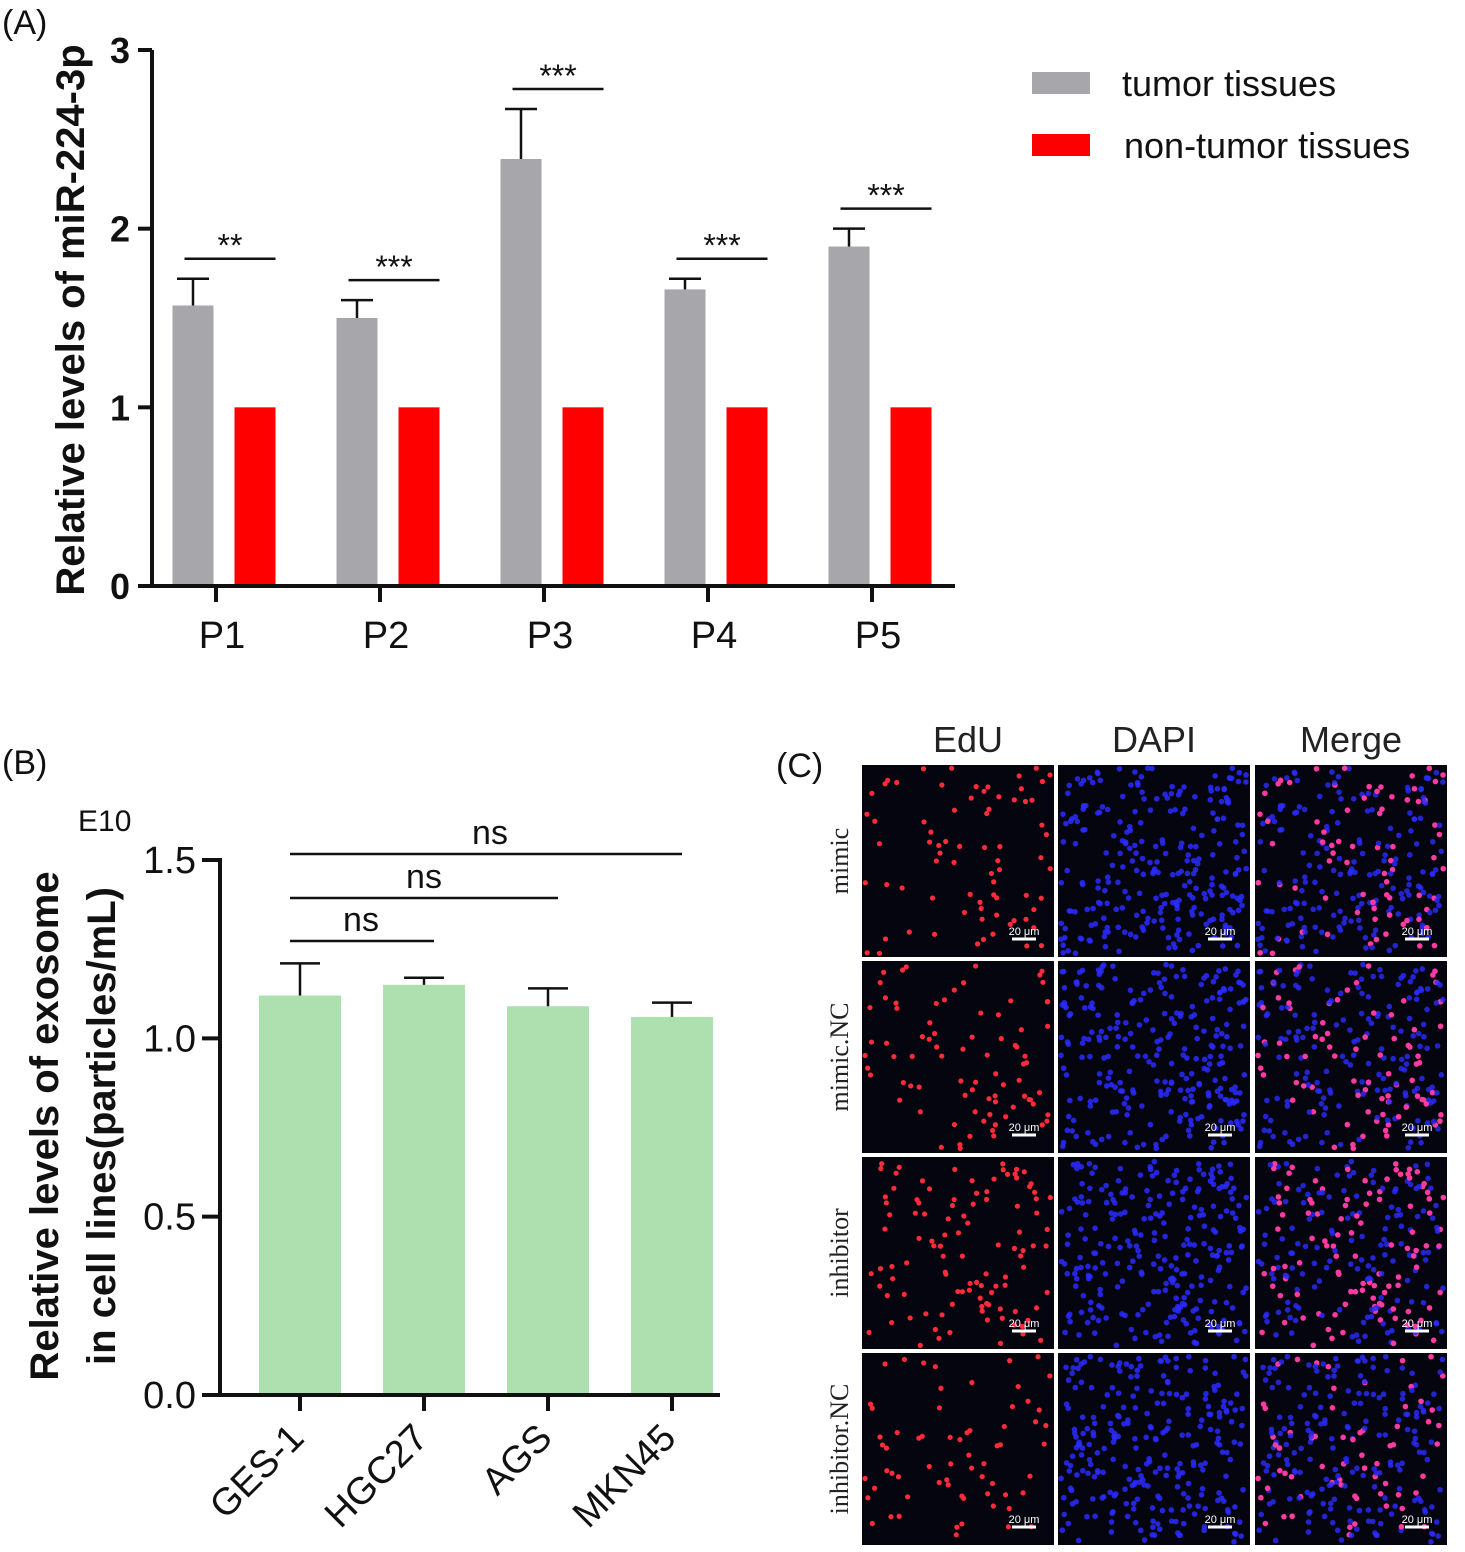 The width and height of the screenshot is (1465, 1552). I want to click on micrograph-mimic-edu: 20 μm, so click(958, 861).